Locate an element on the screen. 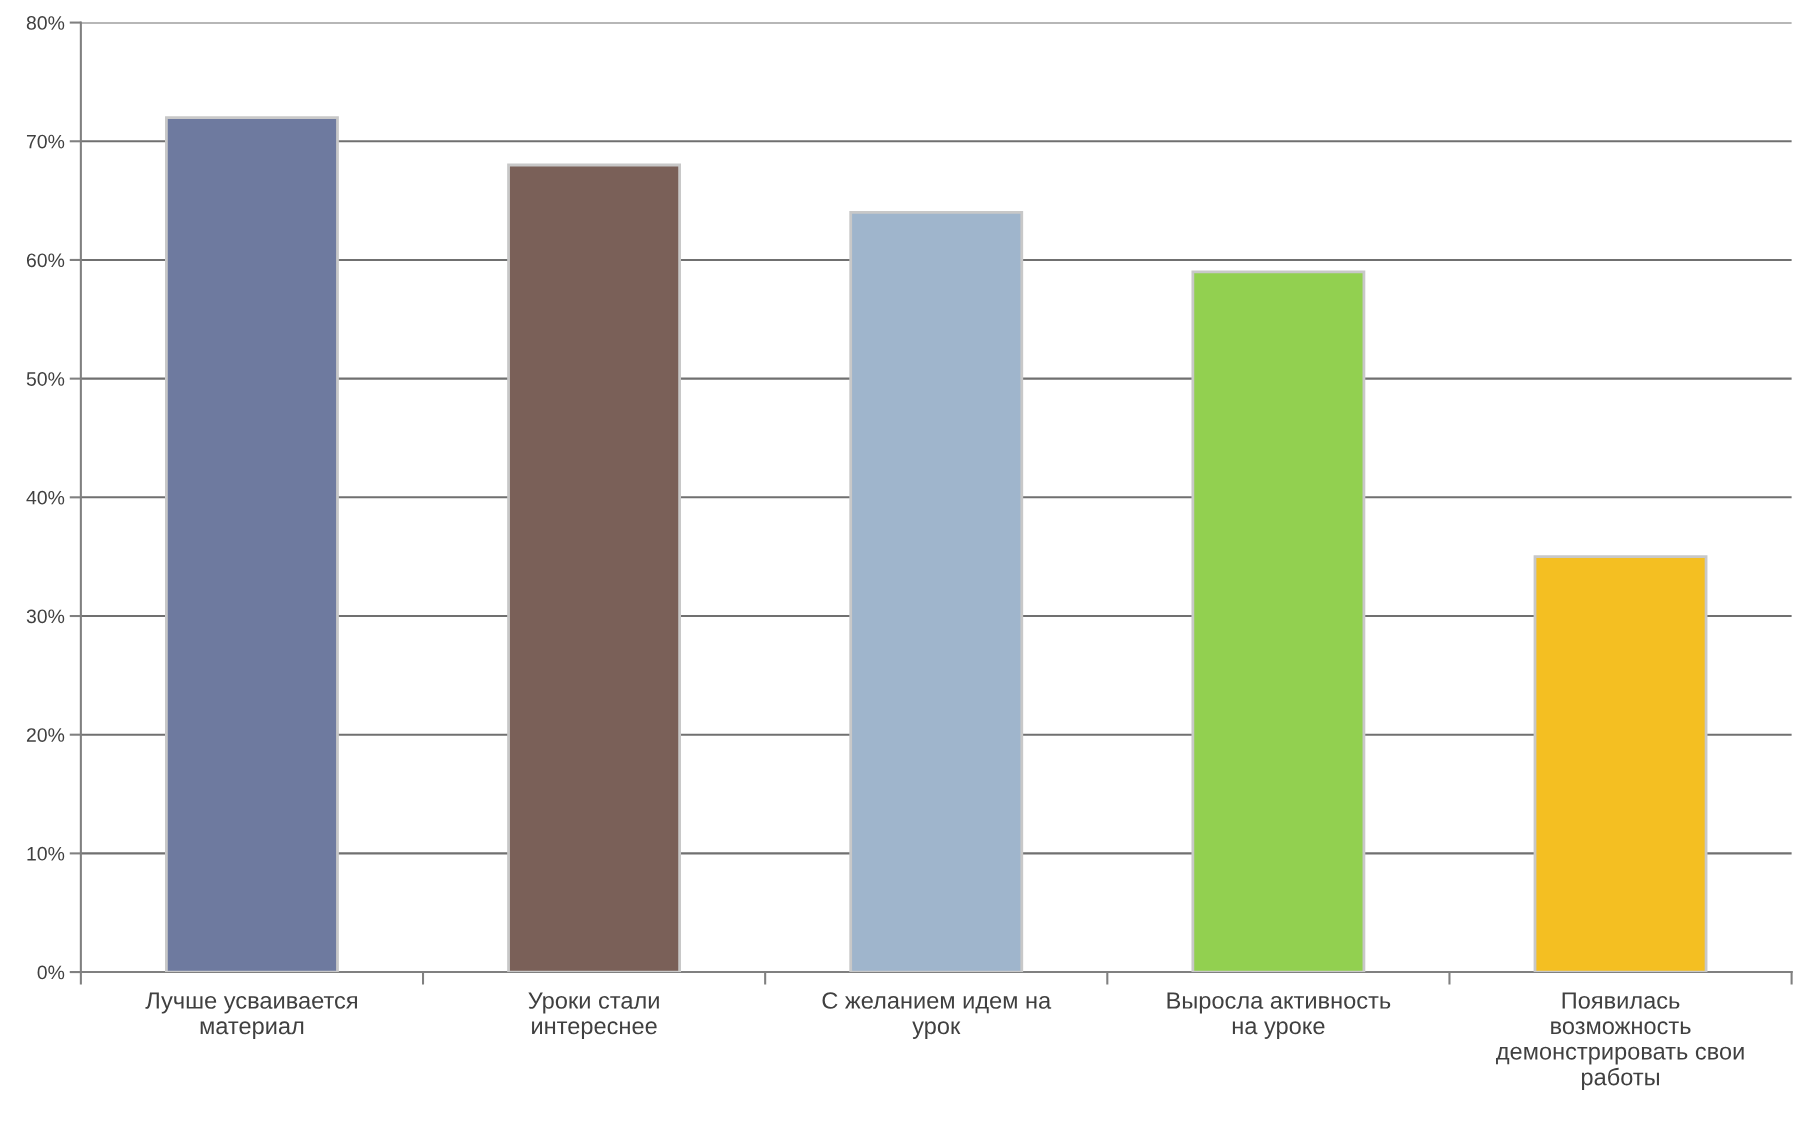 This screenshot has width=1797, height=1129. y-tick-label: 0% is located at coordinates (51, 972).